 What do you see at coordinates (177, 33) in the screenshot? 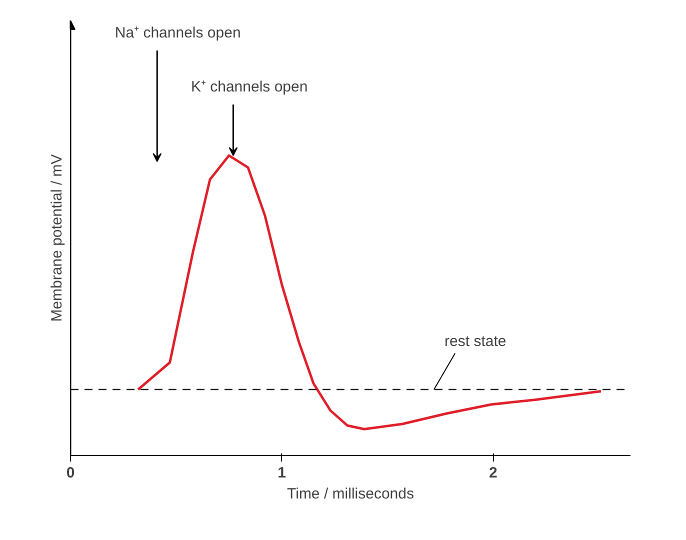
I see `text: Na⁺ channels open` at bounding box center [177, 33].